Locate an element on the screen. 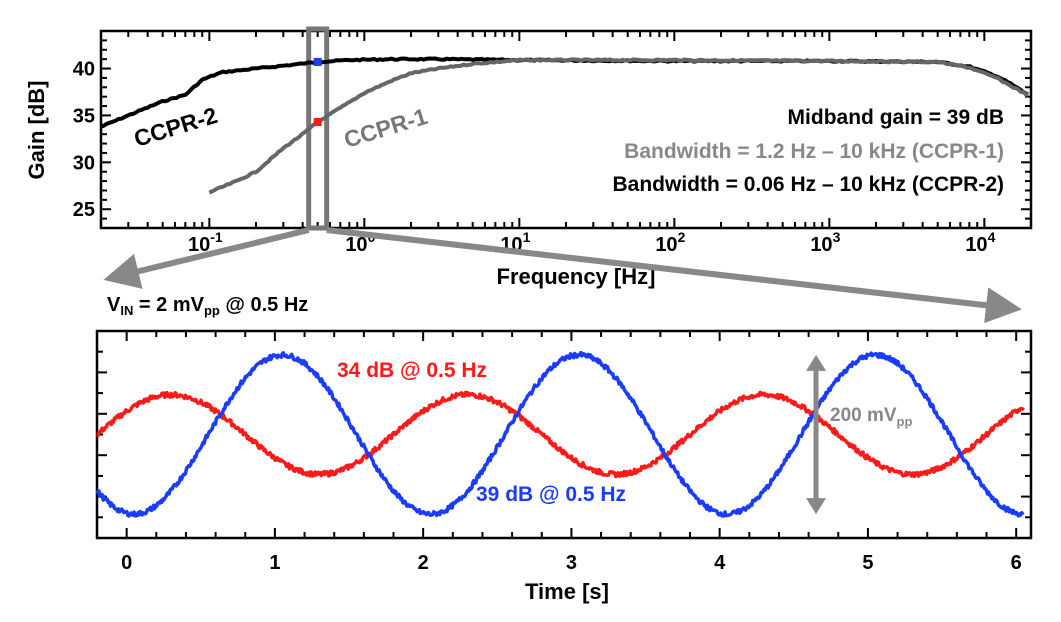  bottom-x-tick-labels: 0 1 2 3 4 5 6 is located at coordinates (571, 563).